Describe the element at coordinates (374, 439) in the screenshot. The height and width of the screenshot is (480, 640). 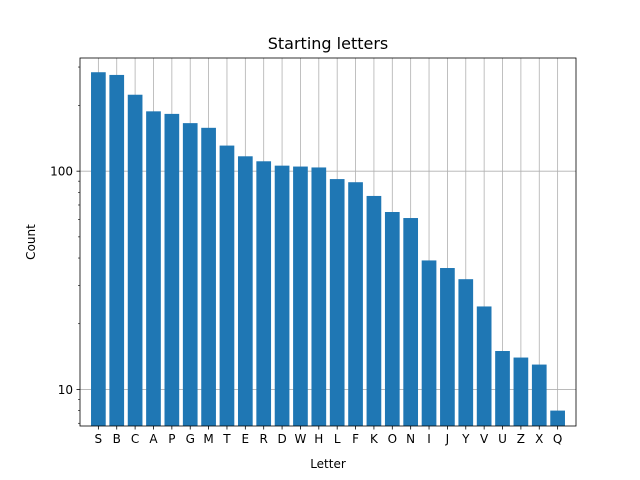
I see `x-tick-label: K` at that location.